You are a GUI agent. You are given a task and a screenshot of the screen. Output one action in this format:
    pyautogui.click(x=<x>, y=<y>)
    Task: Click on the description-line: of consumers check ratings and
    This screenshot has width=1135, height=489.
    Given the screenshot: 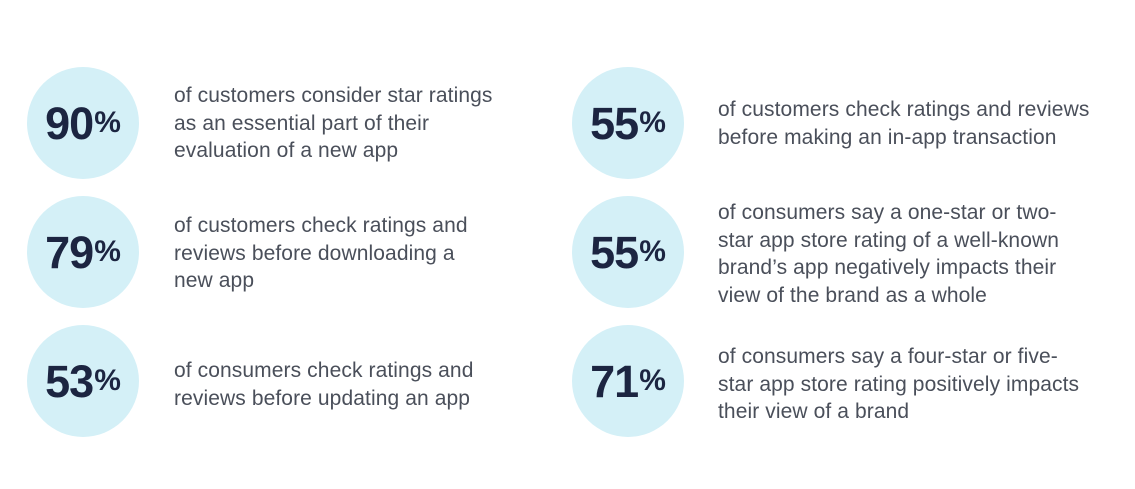 What is the action you would take?
    pyautogui.click(x=324, y=370)
    